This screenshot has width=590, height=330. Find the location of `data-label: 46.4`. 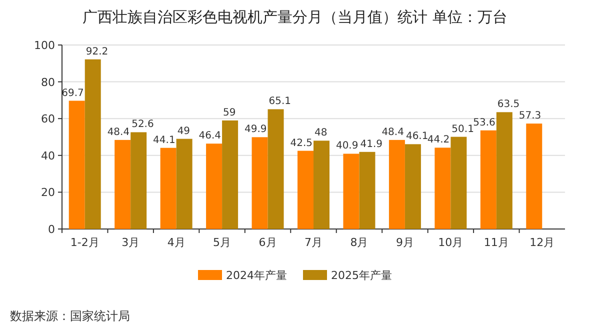

data-label: 46.4 is located at coordinates (210, 136).